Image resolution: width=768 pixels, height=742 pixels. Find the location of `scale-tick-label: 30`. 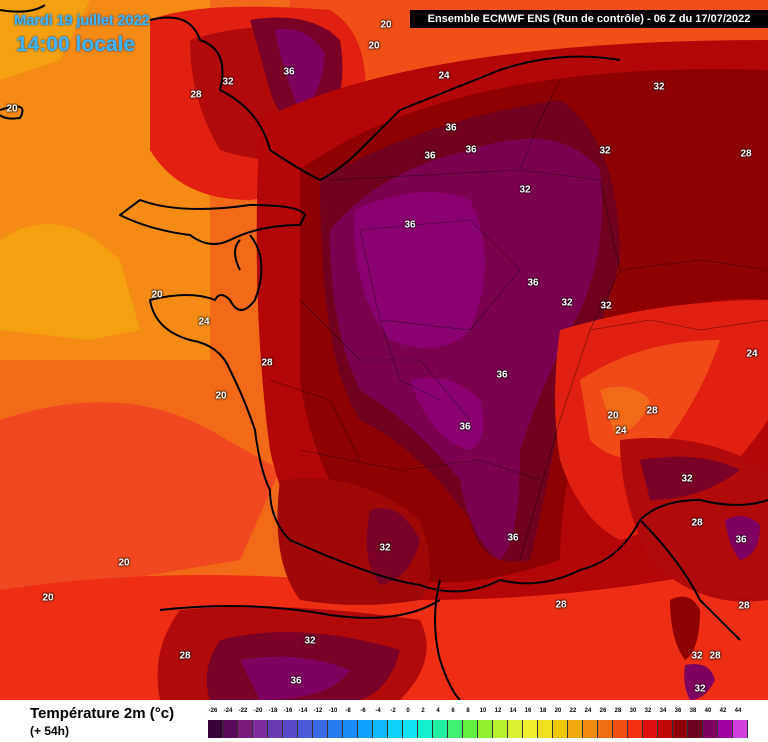

scale-tick-label: 30 is located at coordinates (633, 711).